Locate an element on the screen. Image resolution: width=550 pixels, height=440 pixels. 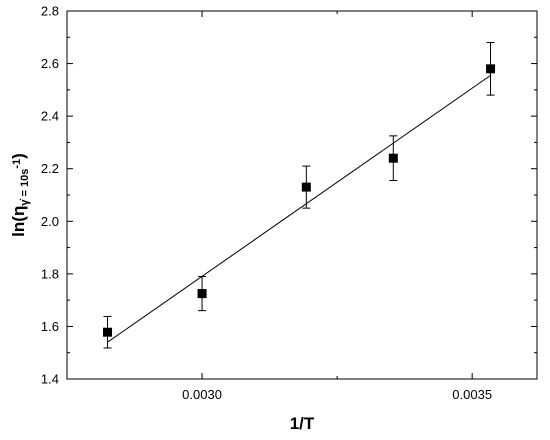
y-axis-title-close: ) is located at coordinates (18, 156).